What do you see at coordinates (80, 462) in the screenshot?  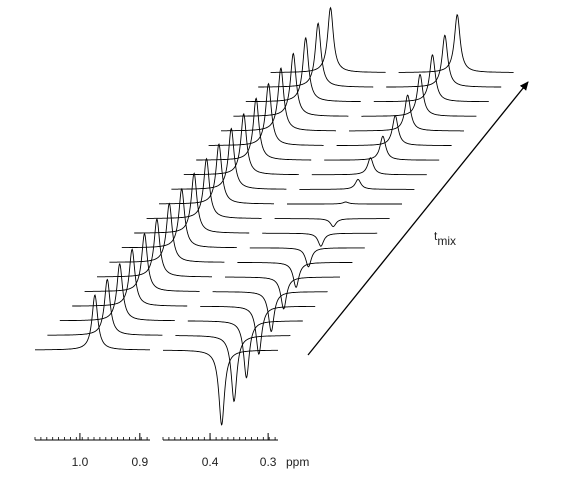 I see `x-tick-label: 1.0` at bounding box center [80, 462].